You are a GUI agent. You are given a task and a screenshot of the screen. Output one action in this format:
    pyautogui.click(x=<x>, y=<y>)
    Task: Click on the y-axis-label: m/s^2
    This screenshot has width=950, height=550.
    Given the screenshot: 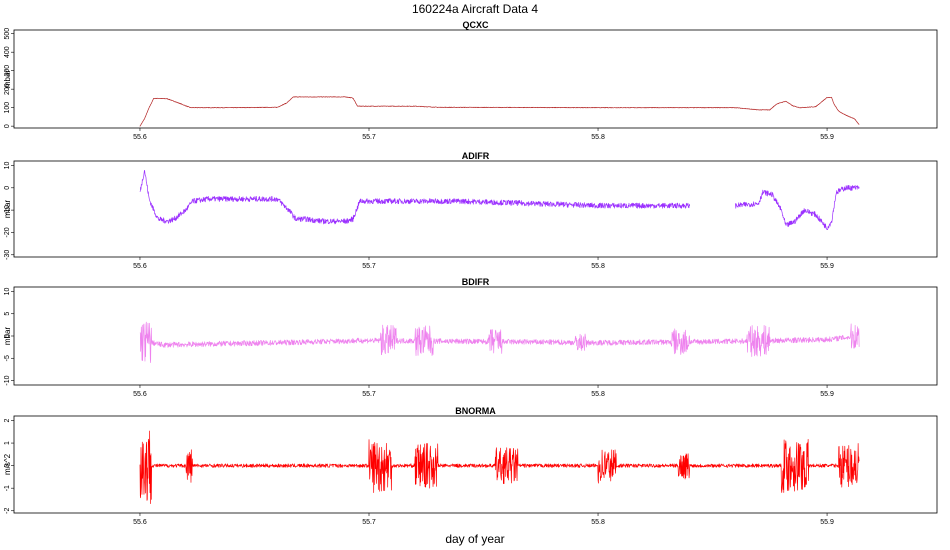 What is the action you would take?
    pyautogui.click(x=7, y=464)
    